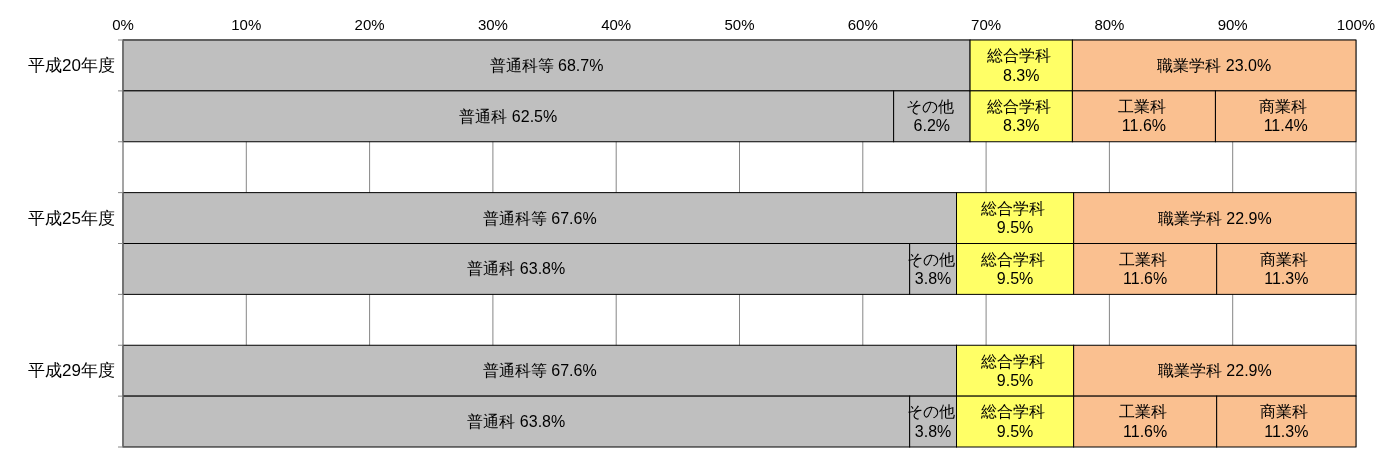 This screenshot has height=459, width=1386. I want to click on data-label: 職業学科 23.0%, so click(1214, 65).